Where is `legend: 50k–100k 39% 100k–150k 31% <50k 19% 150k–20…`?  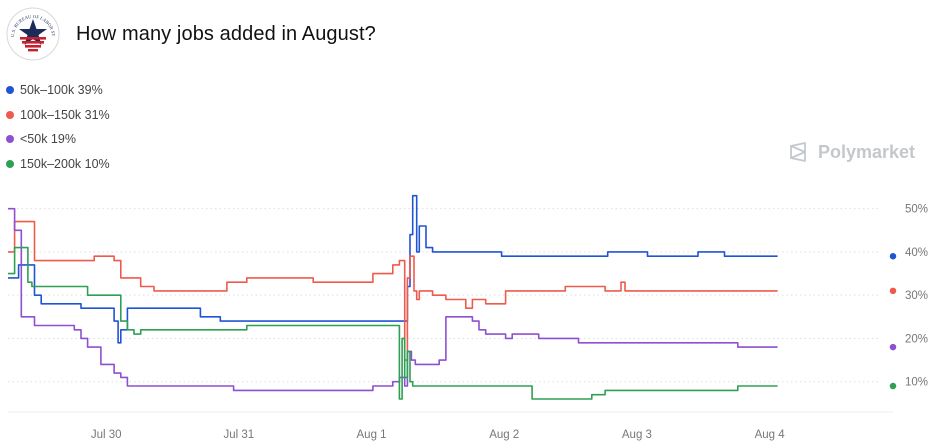 legend: 50k–100k 39% 100k–150k 31% <50k 19% 150k–20… is located at coordinates (58, 127).